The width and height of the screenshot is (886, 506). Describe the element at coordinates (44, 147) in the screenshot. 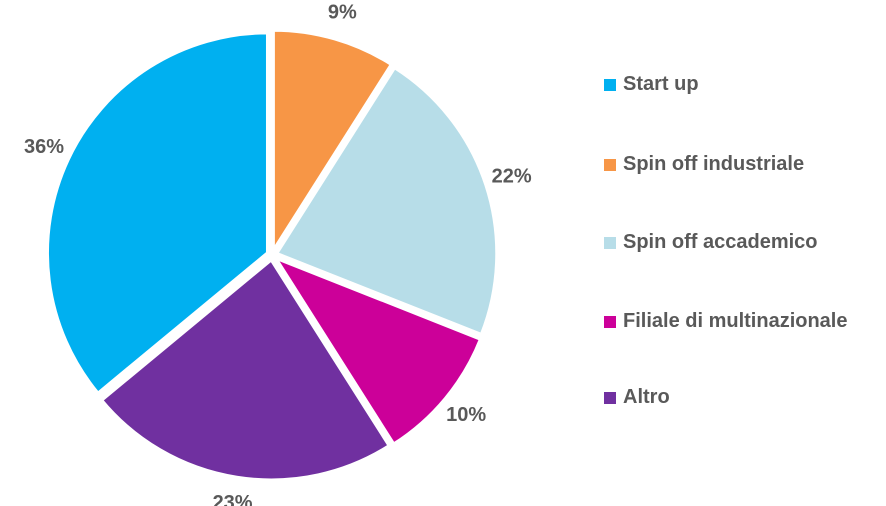

I see `data-label: 36%` at that location.